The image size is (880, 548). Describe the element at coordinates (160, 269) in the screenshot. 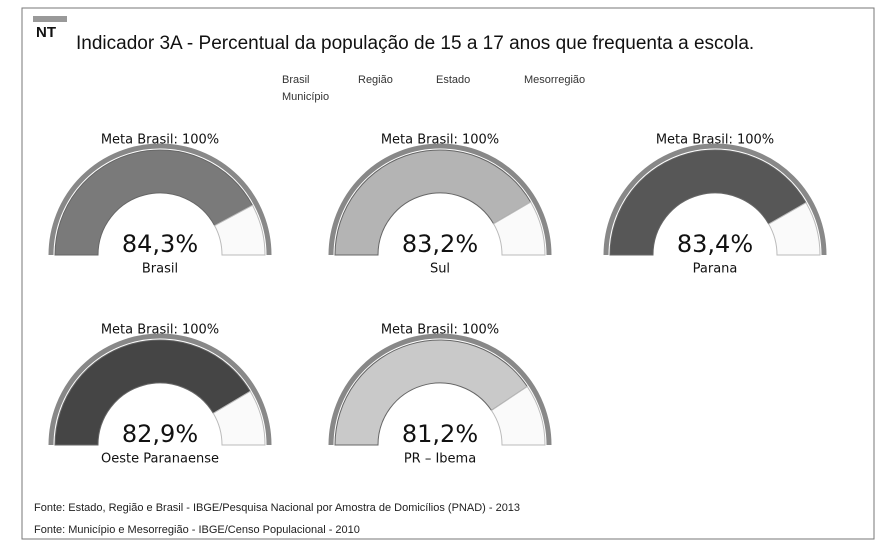

I see `gauge-label: Brasil` at that location.